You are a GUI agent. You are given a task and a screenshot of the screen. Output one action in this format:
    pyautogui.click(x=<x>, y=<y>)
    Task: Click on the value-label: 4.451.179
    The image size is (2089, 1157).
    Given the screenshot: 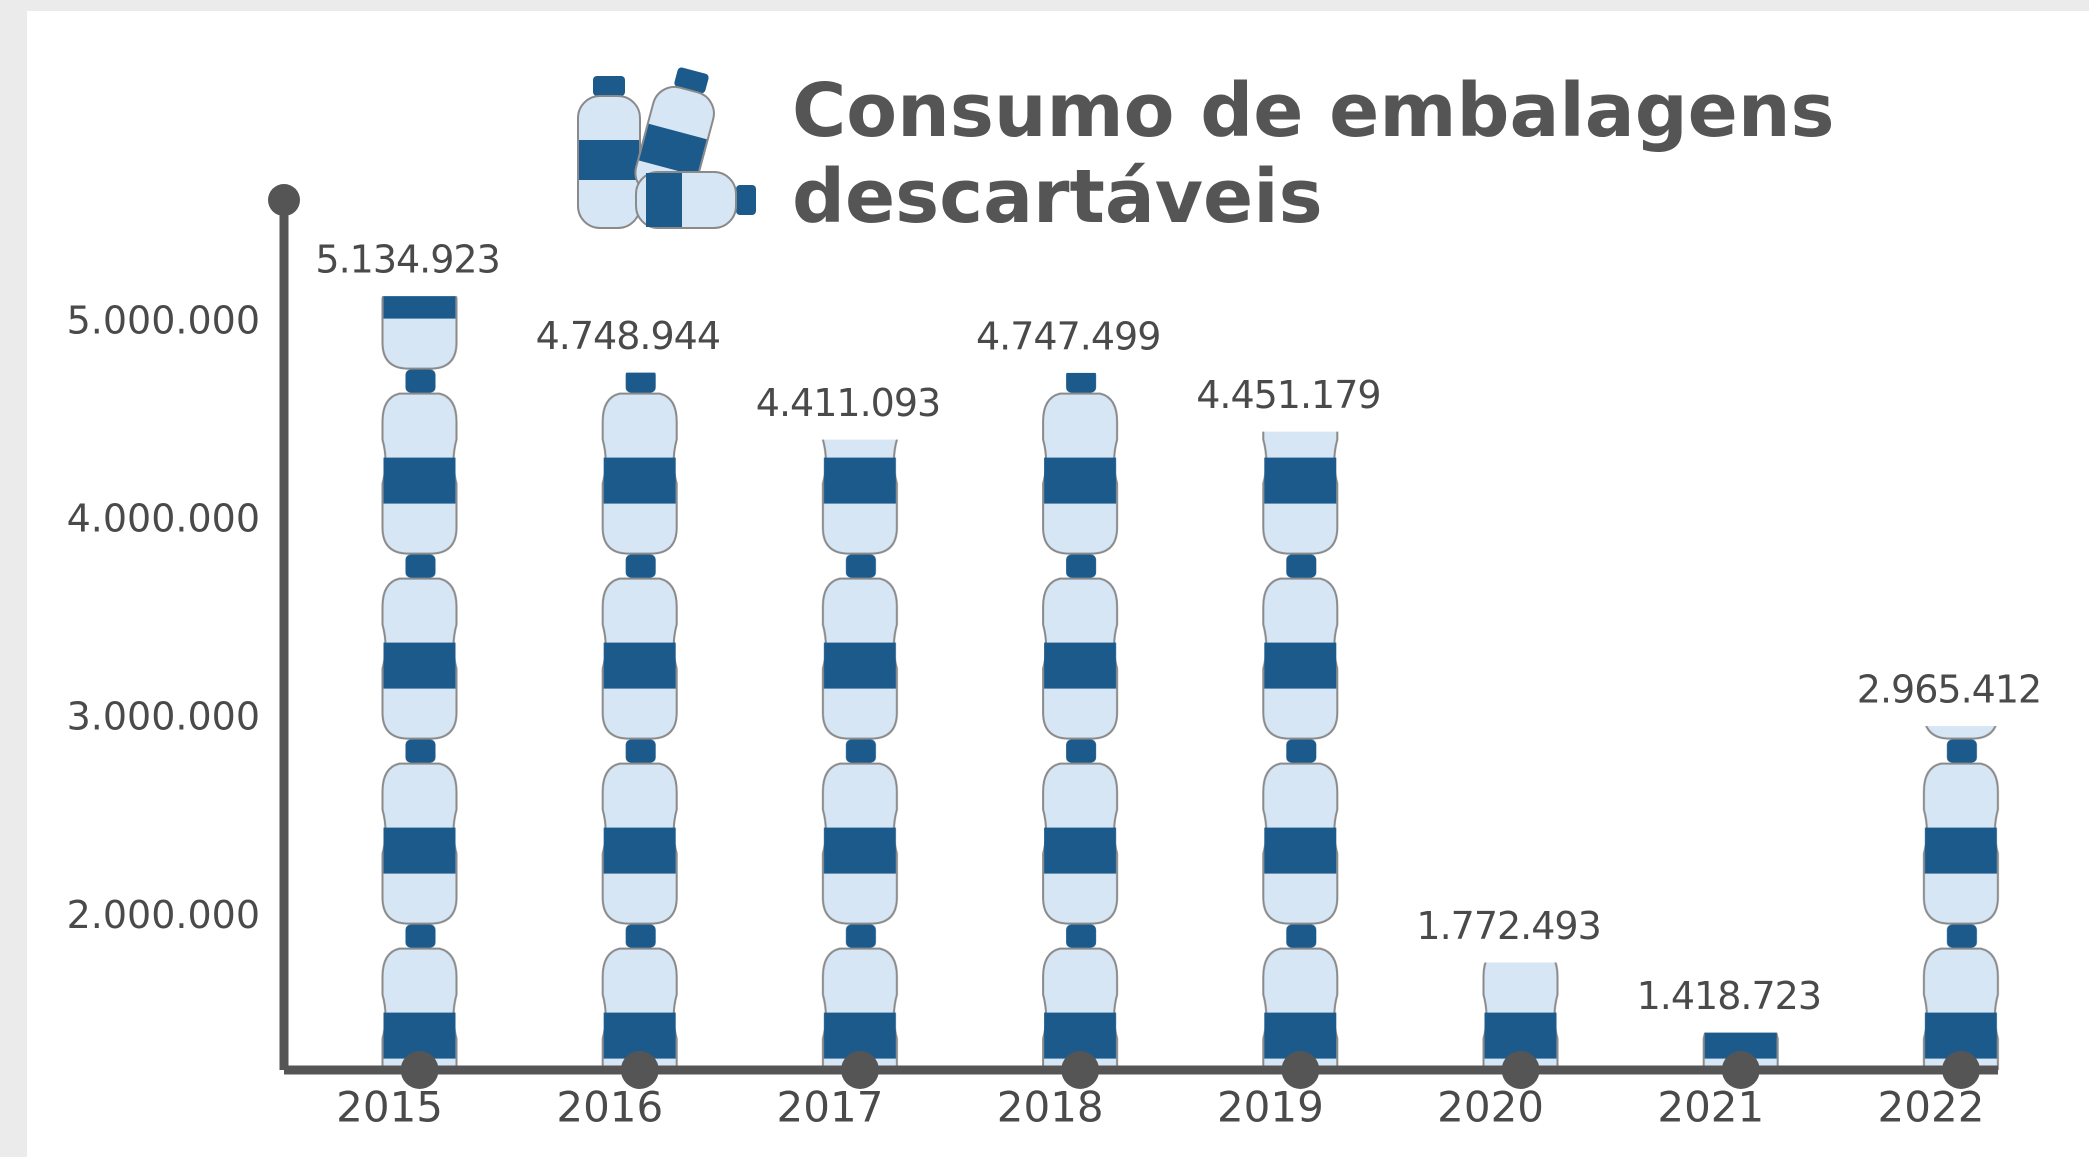 What is the action you would take?
    pyautogui.click(x=1288, y=395)
    